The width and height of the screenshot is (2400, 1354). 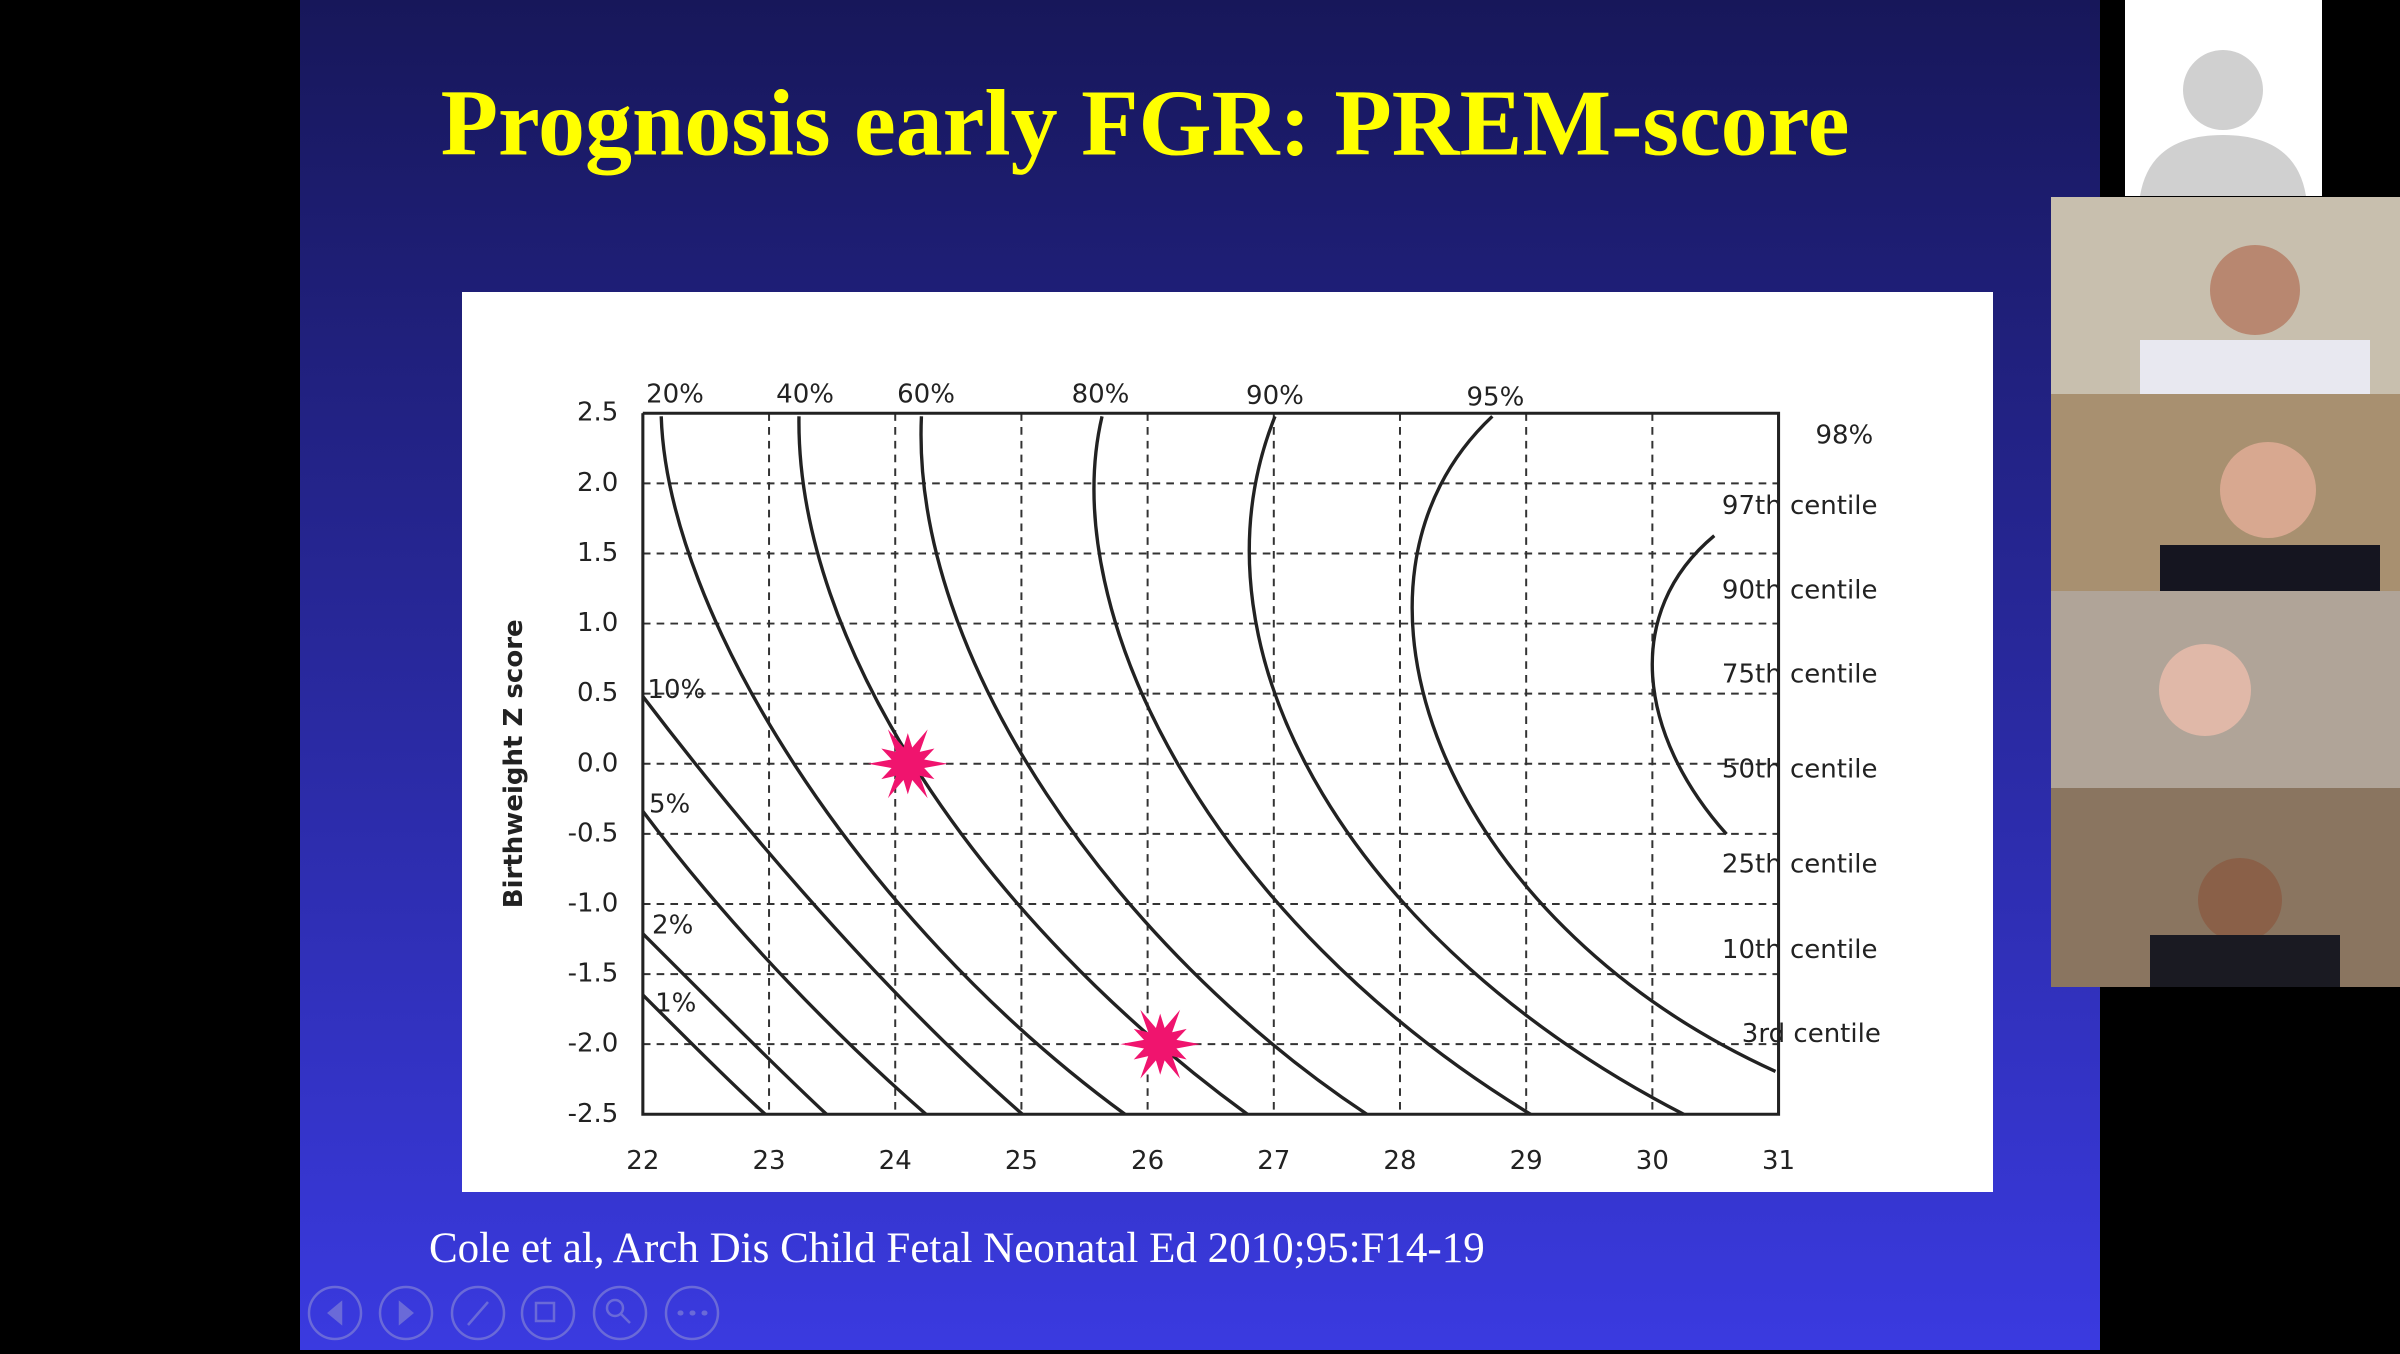 What do you see at coordinates (1800, 506) in the screenshot?
I see `centile-label: 97th centile` at bounding box center [1800, 506].